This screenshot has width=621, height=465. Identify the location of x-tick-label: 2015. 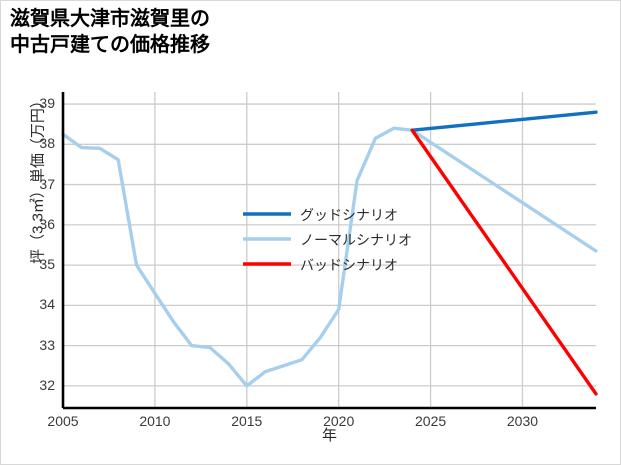
(247, 421).